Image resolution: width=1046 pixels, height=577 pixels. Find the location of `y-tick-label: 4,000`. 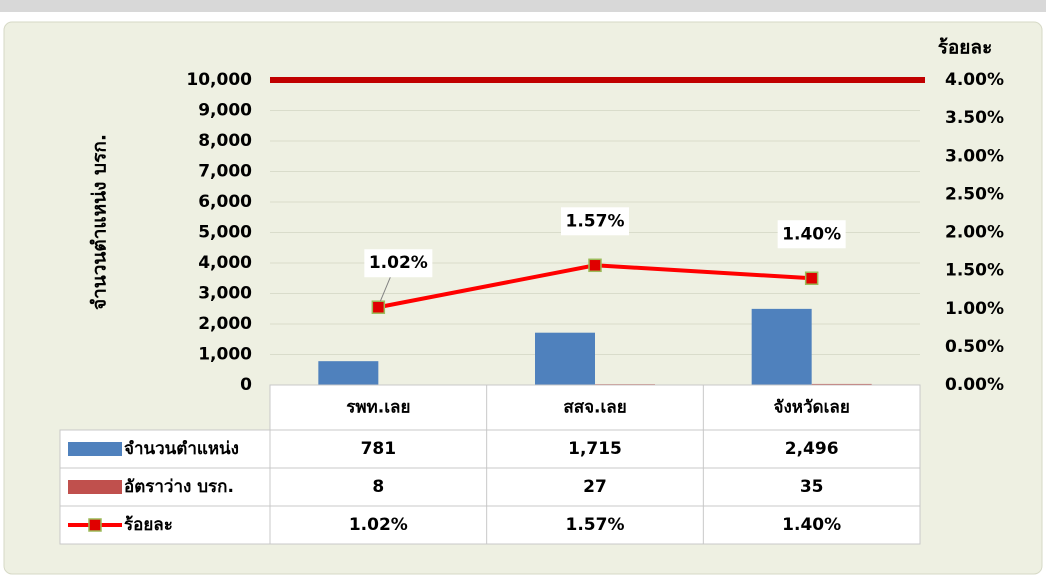

y-tick-label: 4,000 is located at coordinates (225, 263).